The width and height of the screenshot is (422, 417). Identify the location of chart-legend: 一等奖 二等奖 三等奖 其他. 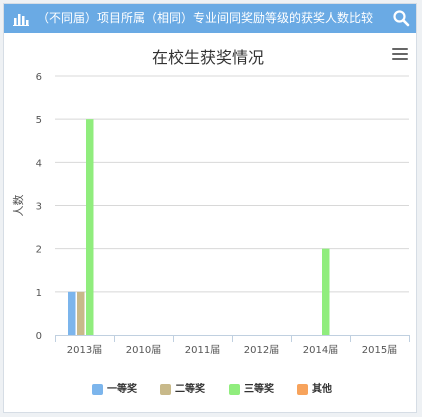
(210, 390).